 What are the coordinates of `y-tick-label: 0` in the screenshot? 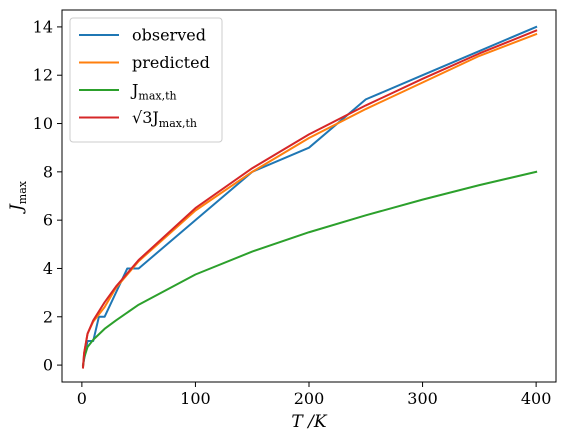 It's located at (48, 365).